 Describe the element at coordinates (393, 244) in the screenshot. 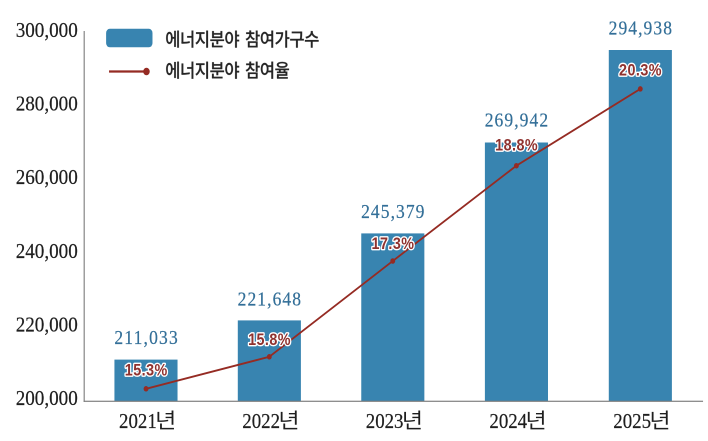

I see `svg-text: 17.3%` at that location.